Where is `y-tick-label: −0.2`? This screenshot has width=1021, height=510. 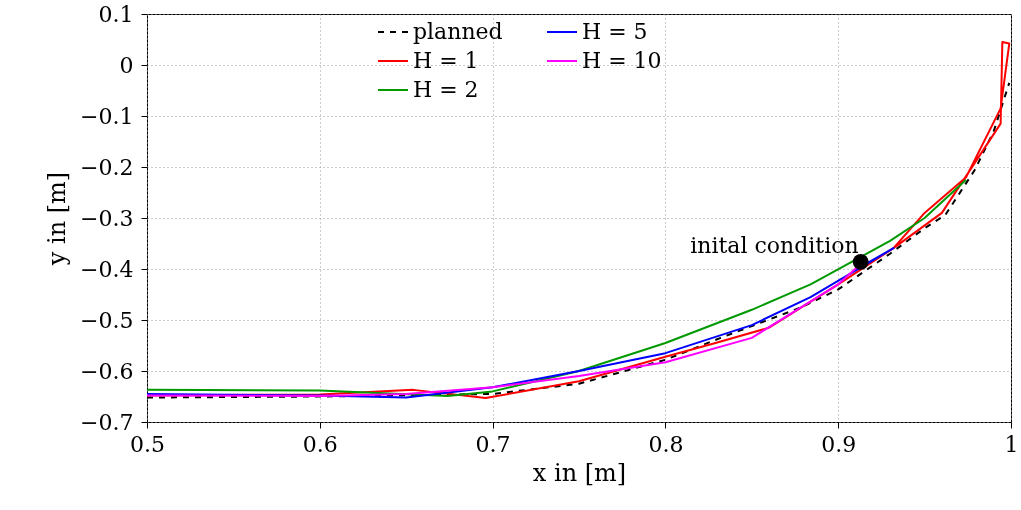
y-tick-label: −0.2 is located at coordinates (107, 167).